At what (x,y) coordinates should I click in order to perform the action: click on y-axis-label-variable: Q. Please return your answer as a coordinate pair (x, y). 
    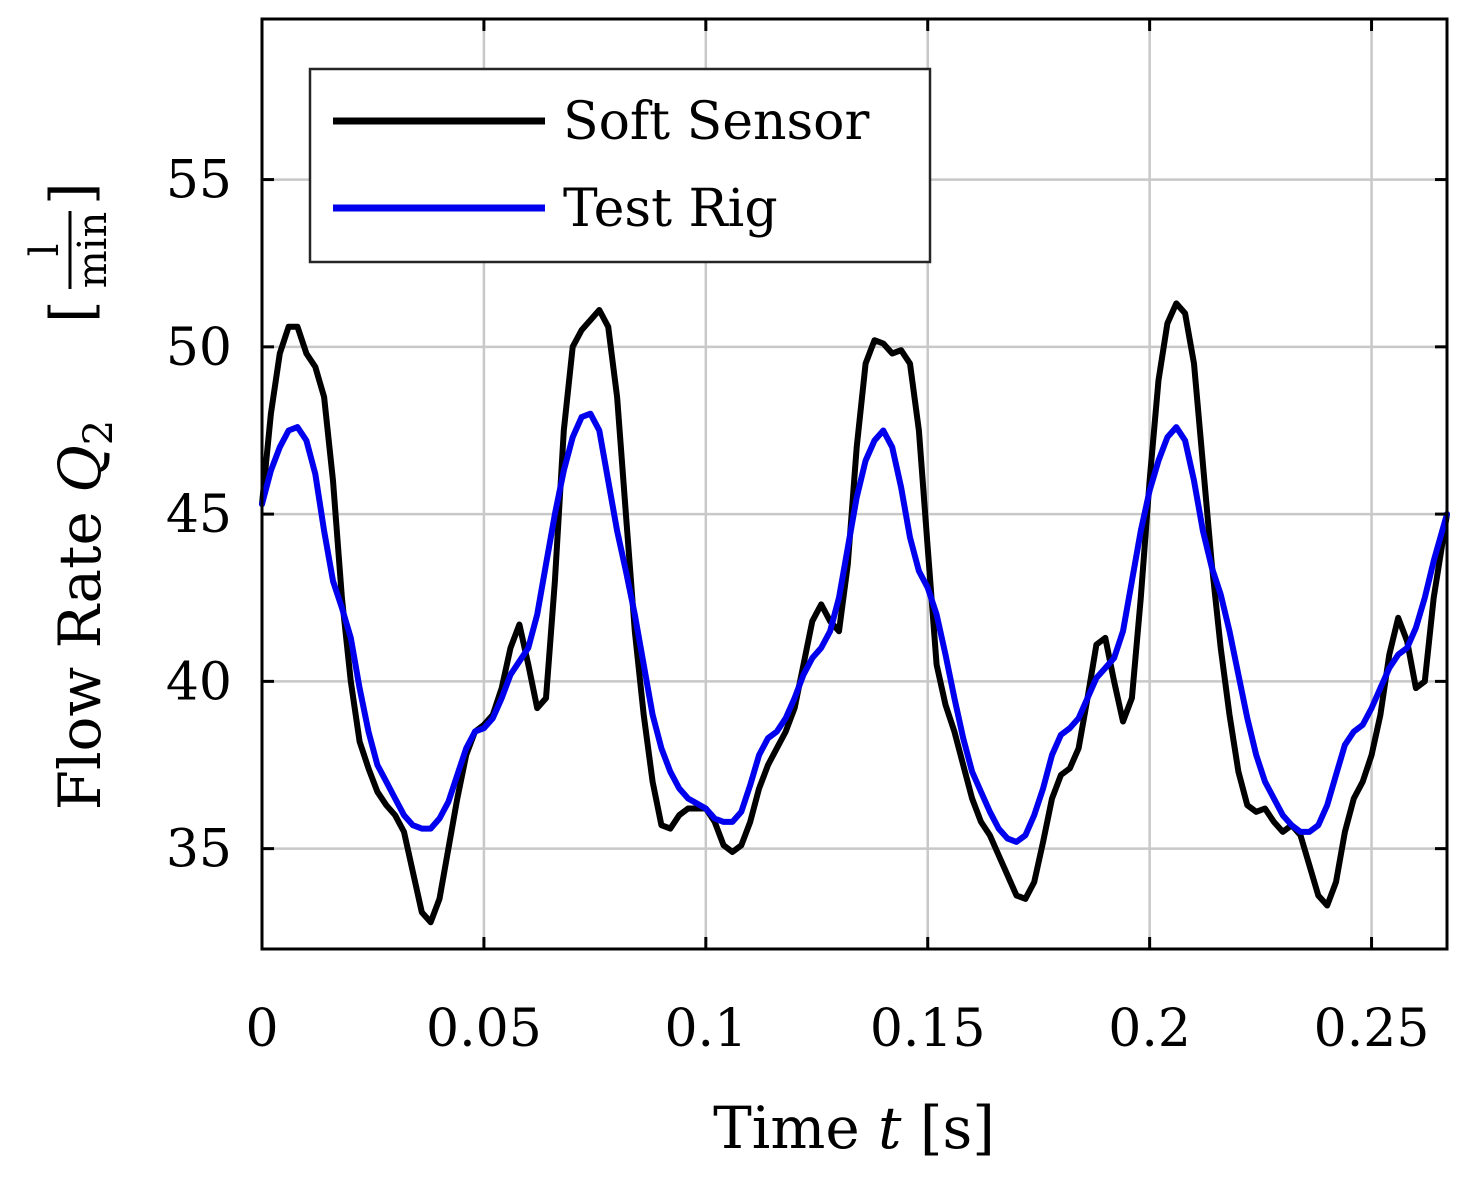
    Looking at the image, I should click on (80, 469).